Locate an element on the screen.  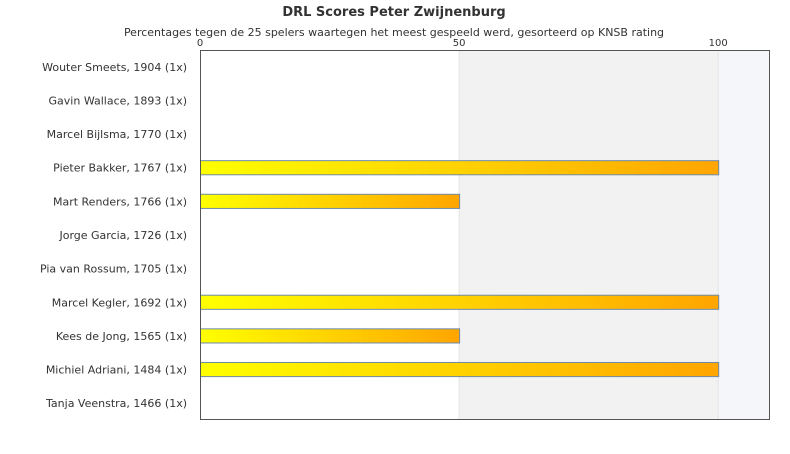
category-label: Marcel Kegler, 1692 (1x) is located at coordinates (119, 302).